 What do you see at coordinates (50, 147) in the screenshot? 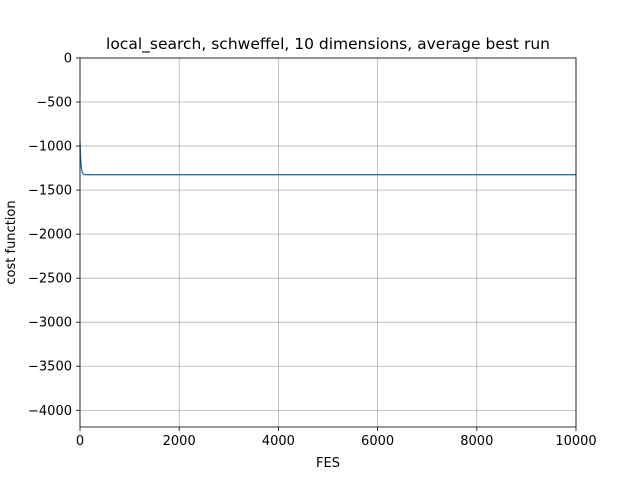
I see `y-tick-label: −1000` at bounding box center [50, 147].